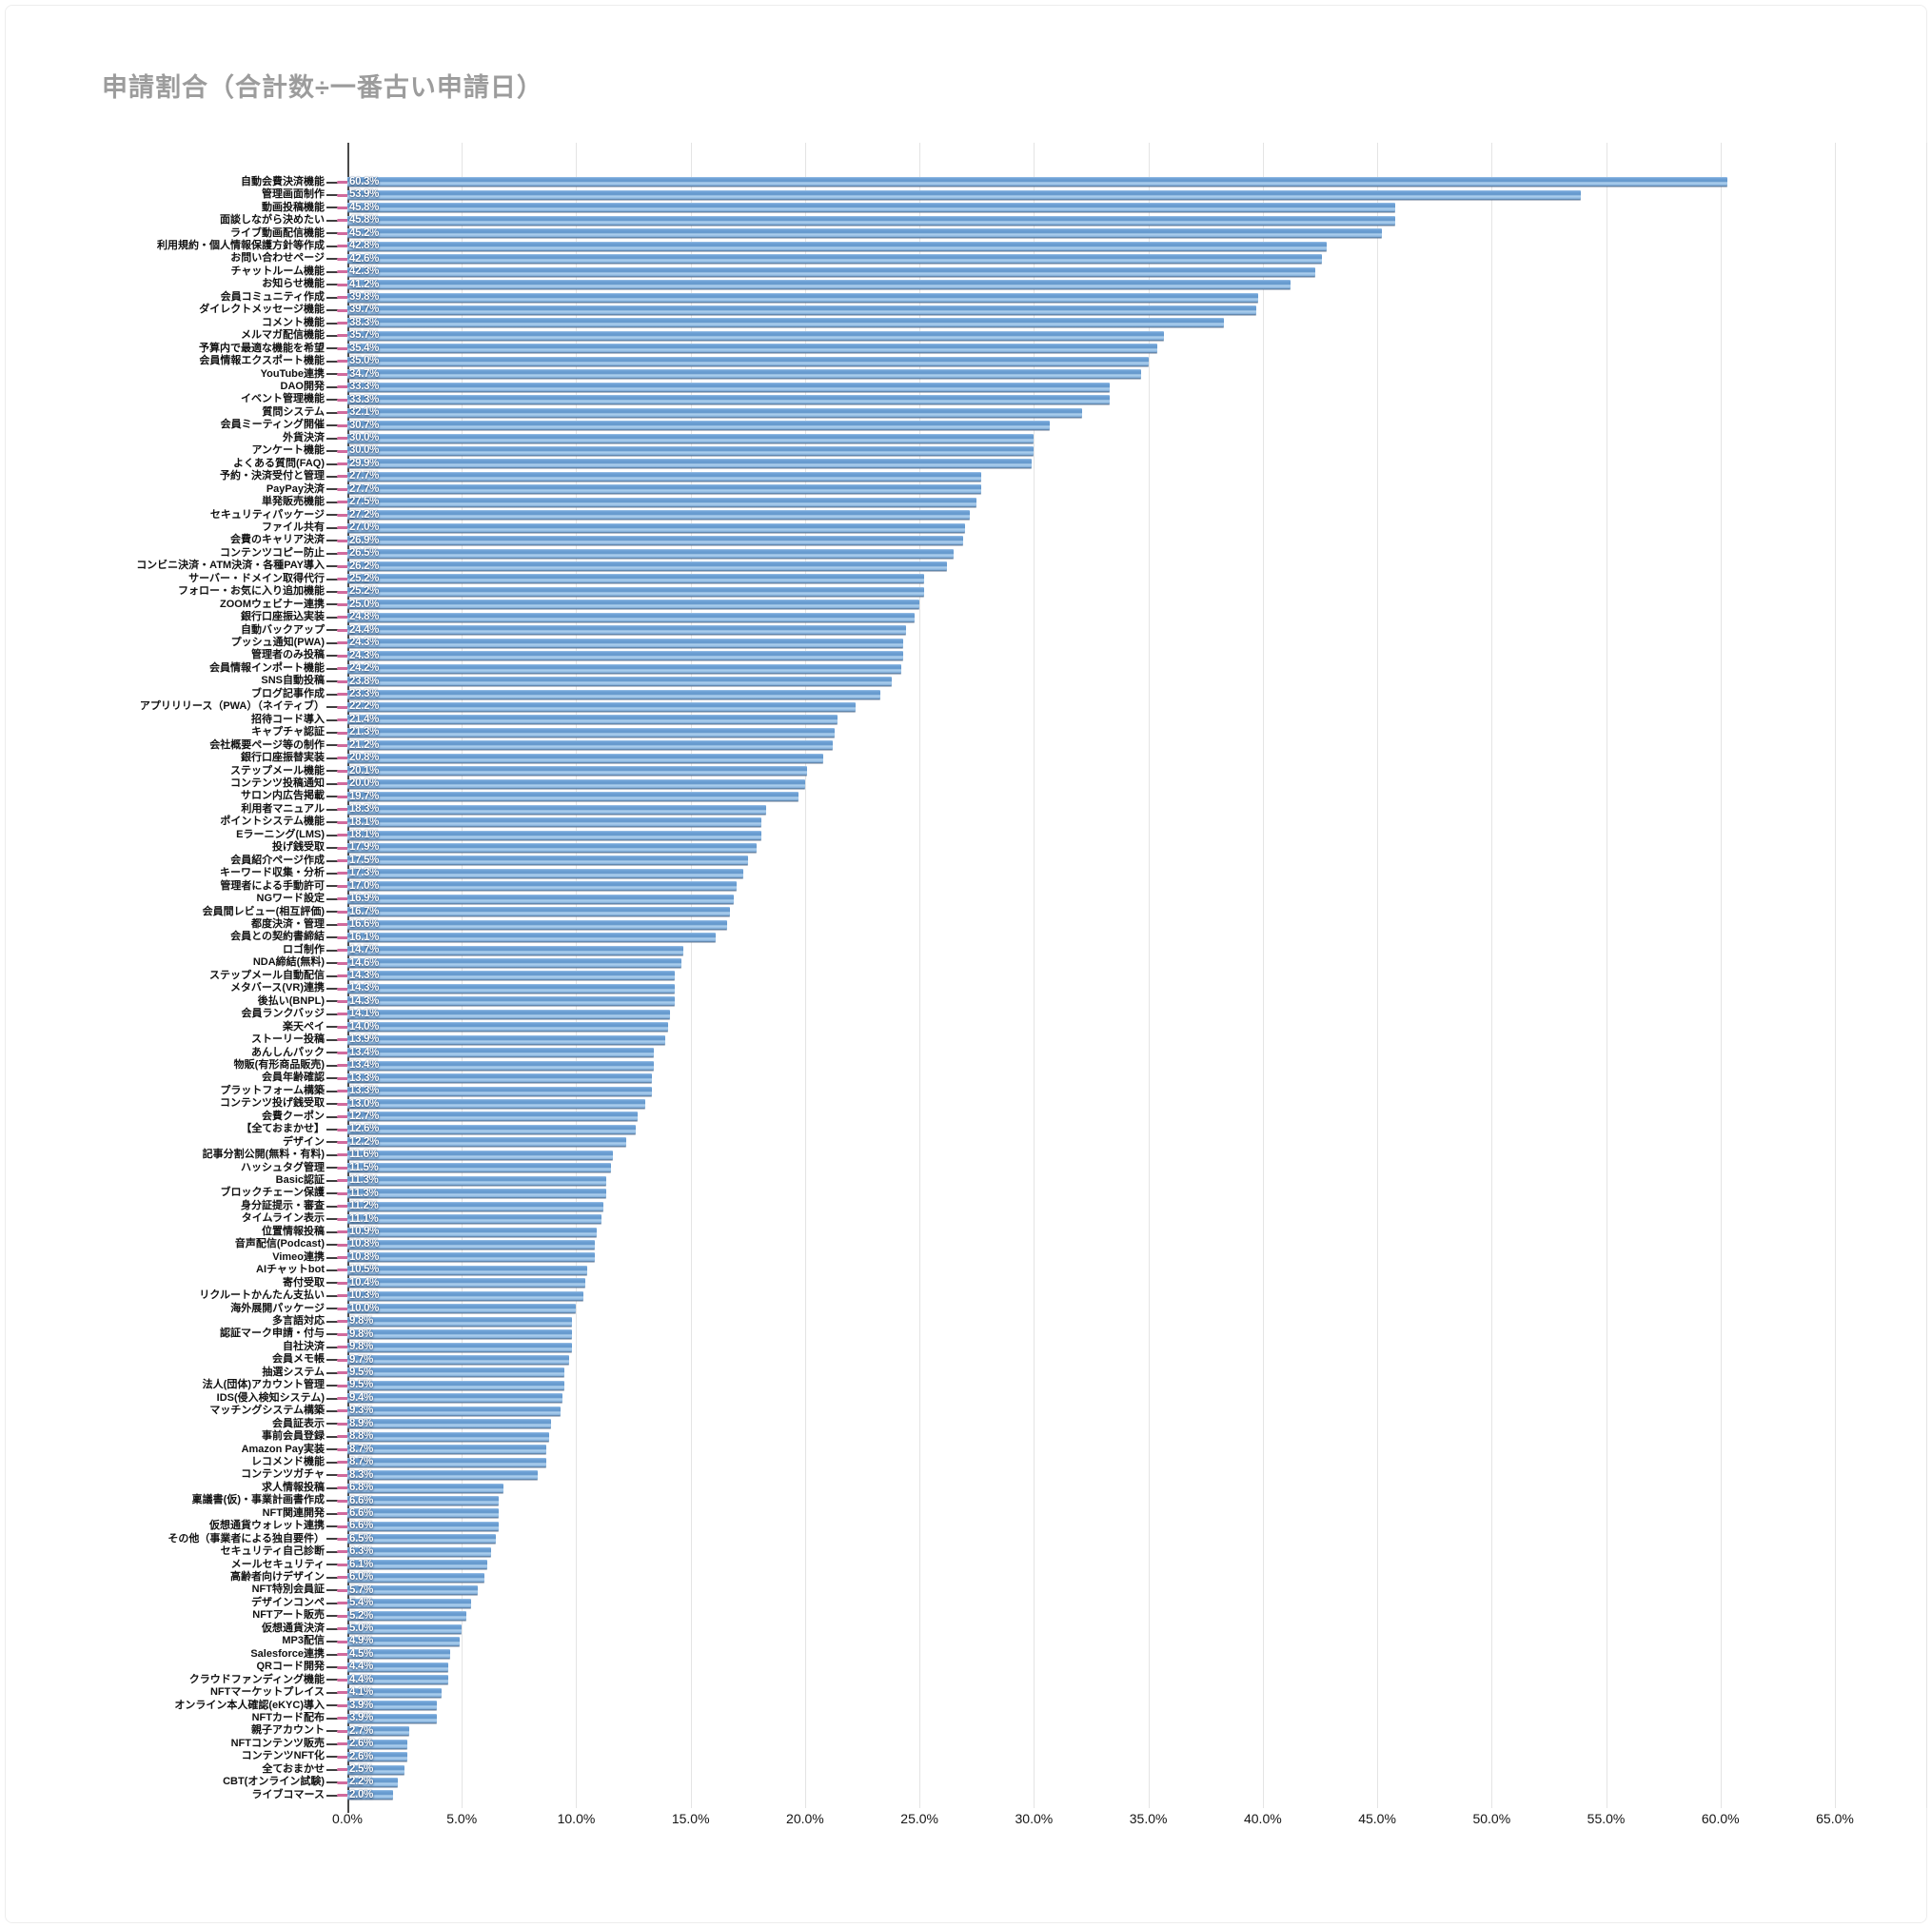  I want to click on bar-row: NFT関連開発 6.6%, so click(966, 1513).